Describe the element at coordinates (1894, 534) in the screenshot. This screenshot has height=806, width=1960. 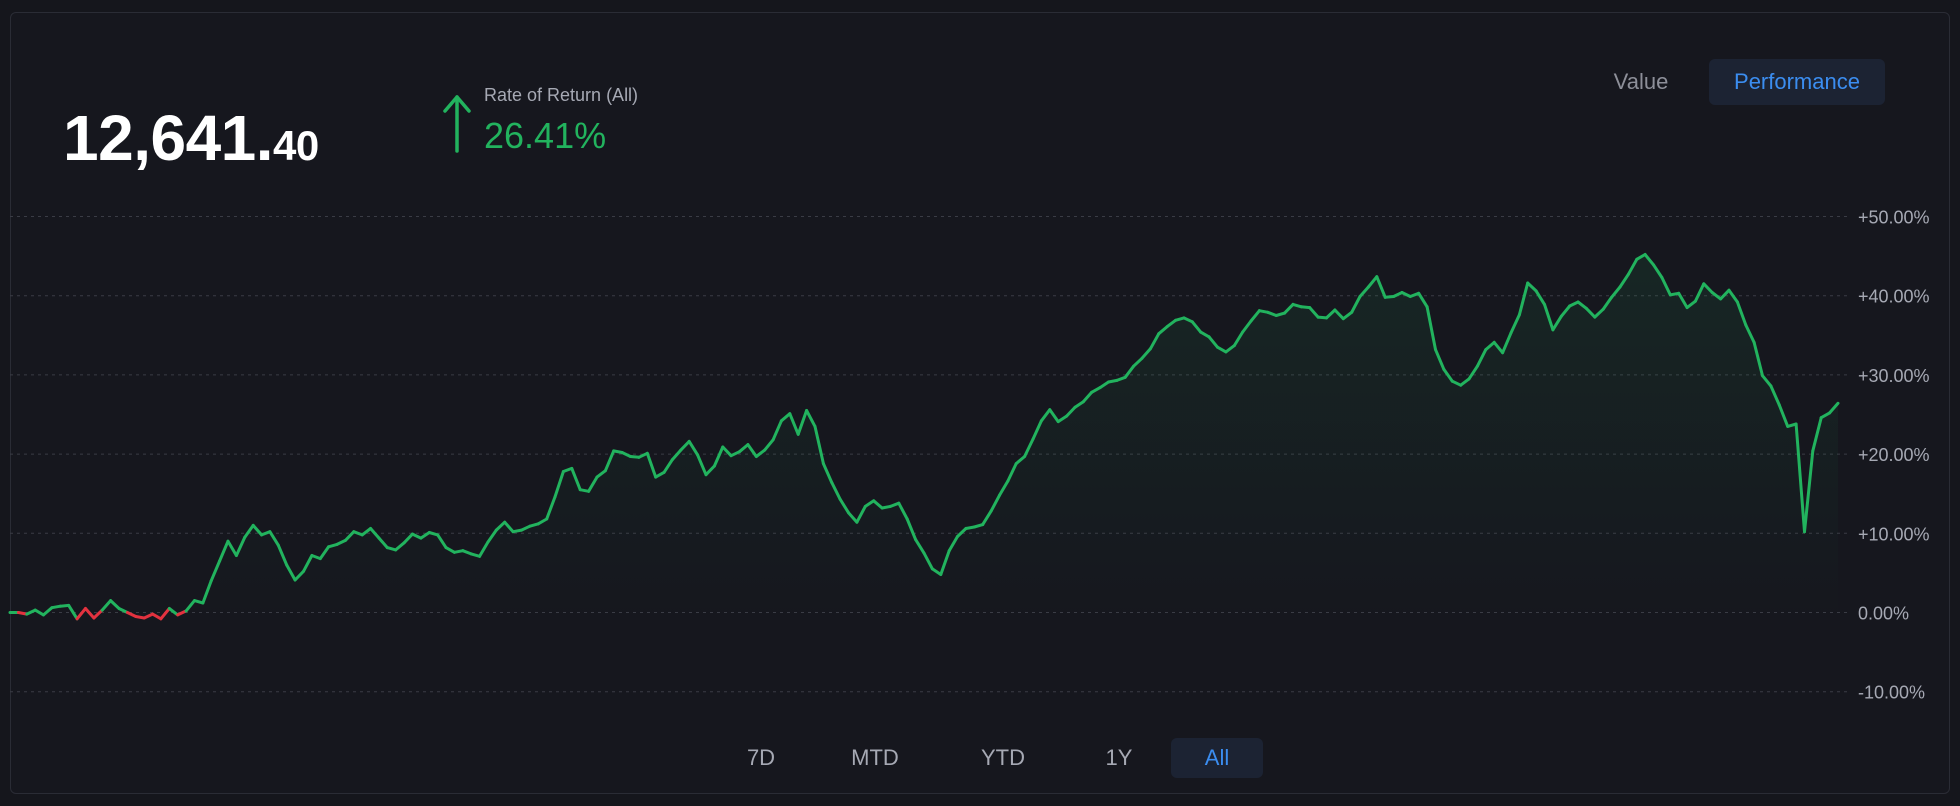
I see `y-tick-label: +10.00%` at that location.